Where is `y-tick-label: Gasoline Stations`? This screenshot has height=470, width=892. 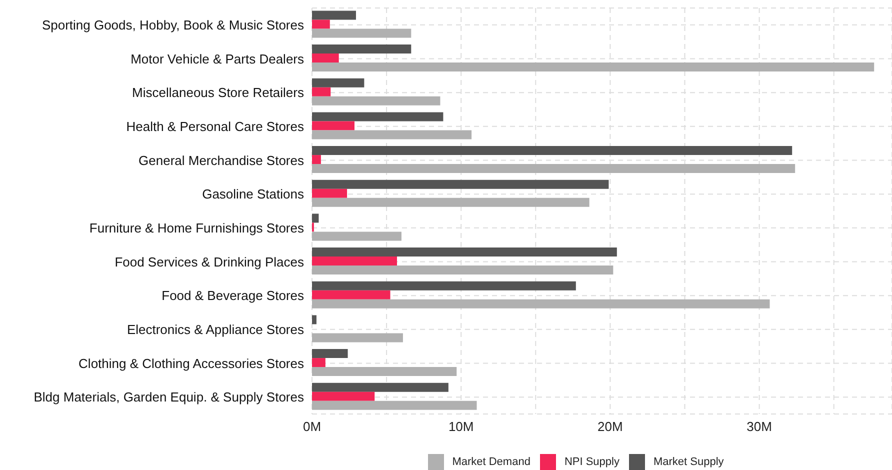 y-tick-label: Gasoline Stations is located at coordinates (253, 194).